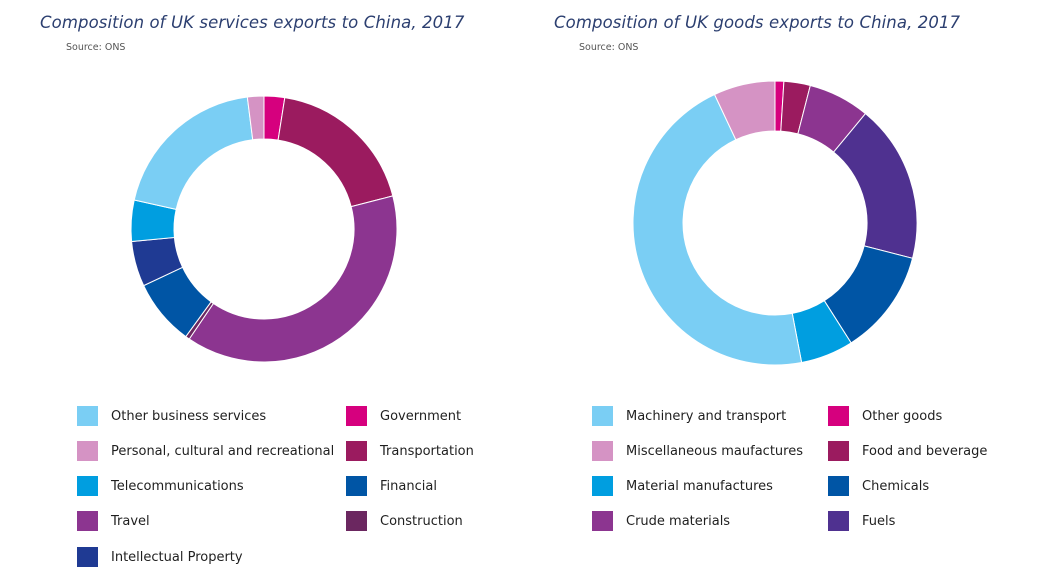 The height and width of the screenshot is (581, 1039). Describe the element at coordinates (421, 416) in the screenshot. I see `legend-label: Government` at that location.